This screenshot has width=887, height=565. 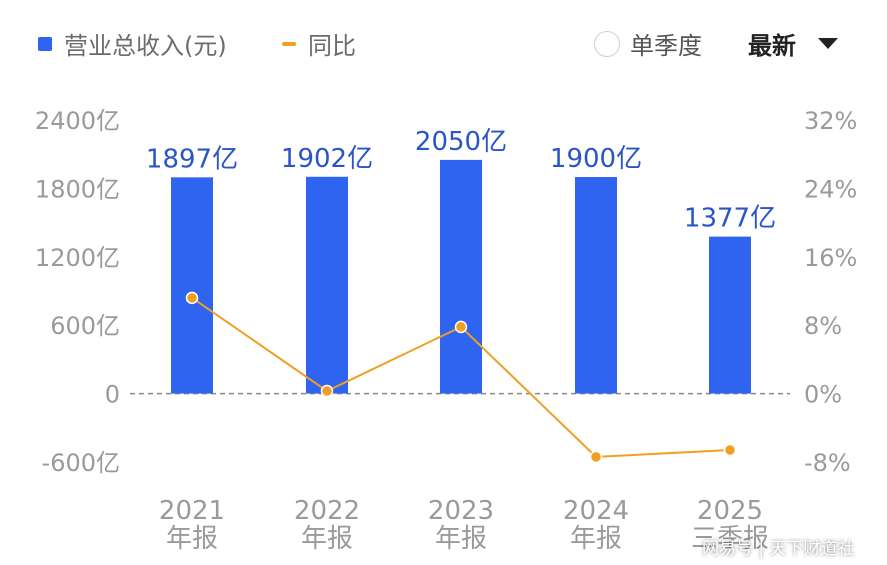 What do you see at coordinates (192, 159) in the screenshot?
I see `revenue-bar-label: 1897亿` at bounding box center [192, 159].